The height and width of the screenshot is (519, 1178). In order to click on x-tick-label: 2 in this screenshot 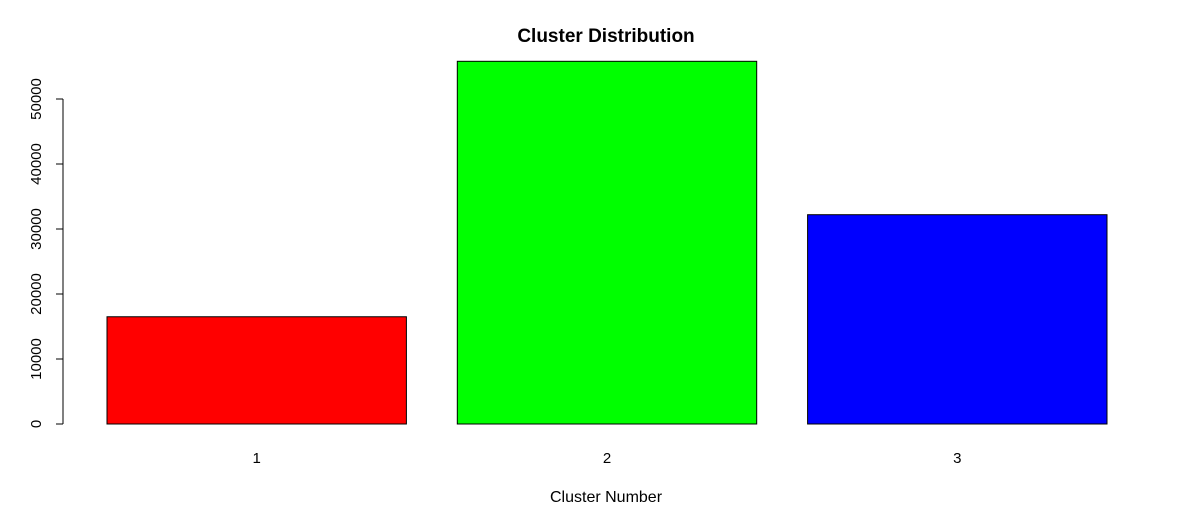, I will do `click(607, 458)`.